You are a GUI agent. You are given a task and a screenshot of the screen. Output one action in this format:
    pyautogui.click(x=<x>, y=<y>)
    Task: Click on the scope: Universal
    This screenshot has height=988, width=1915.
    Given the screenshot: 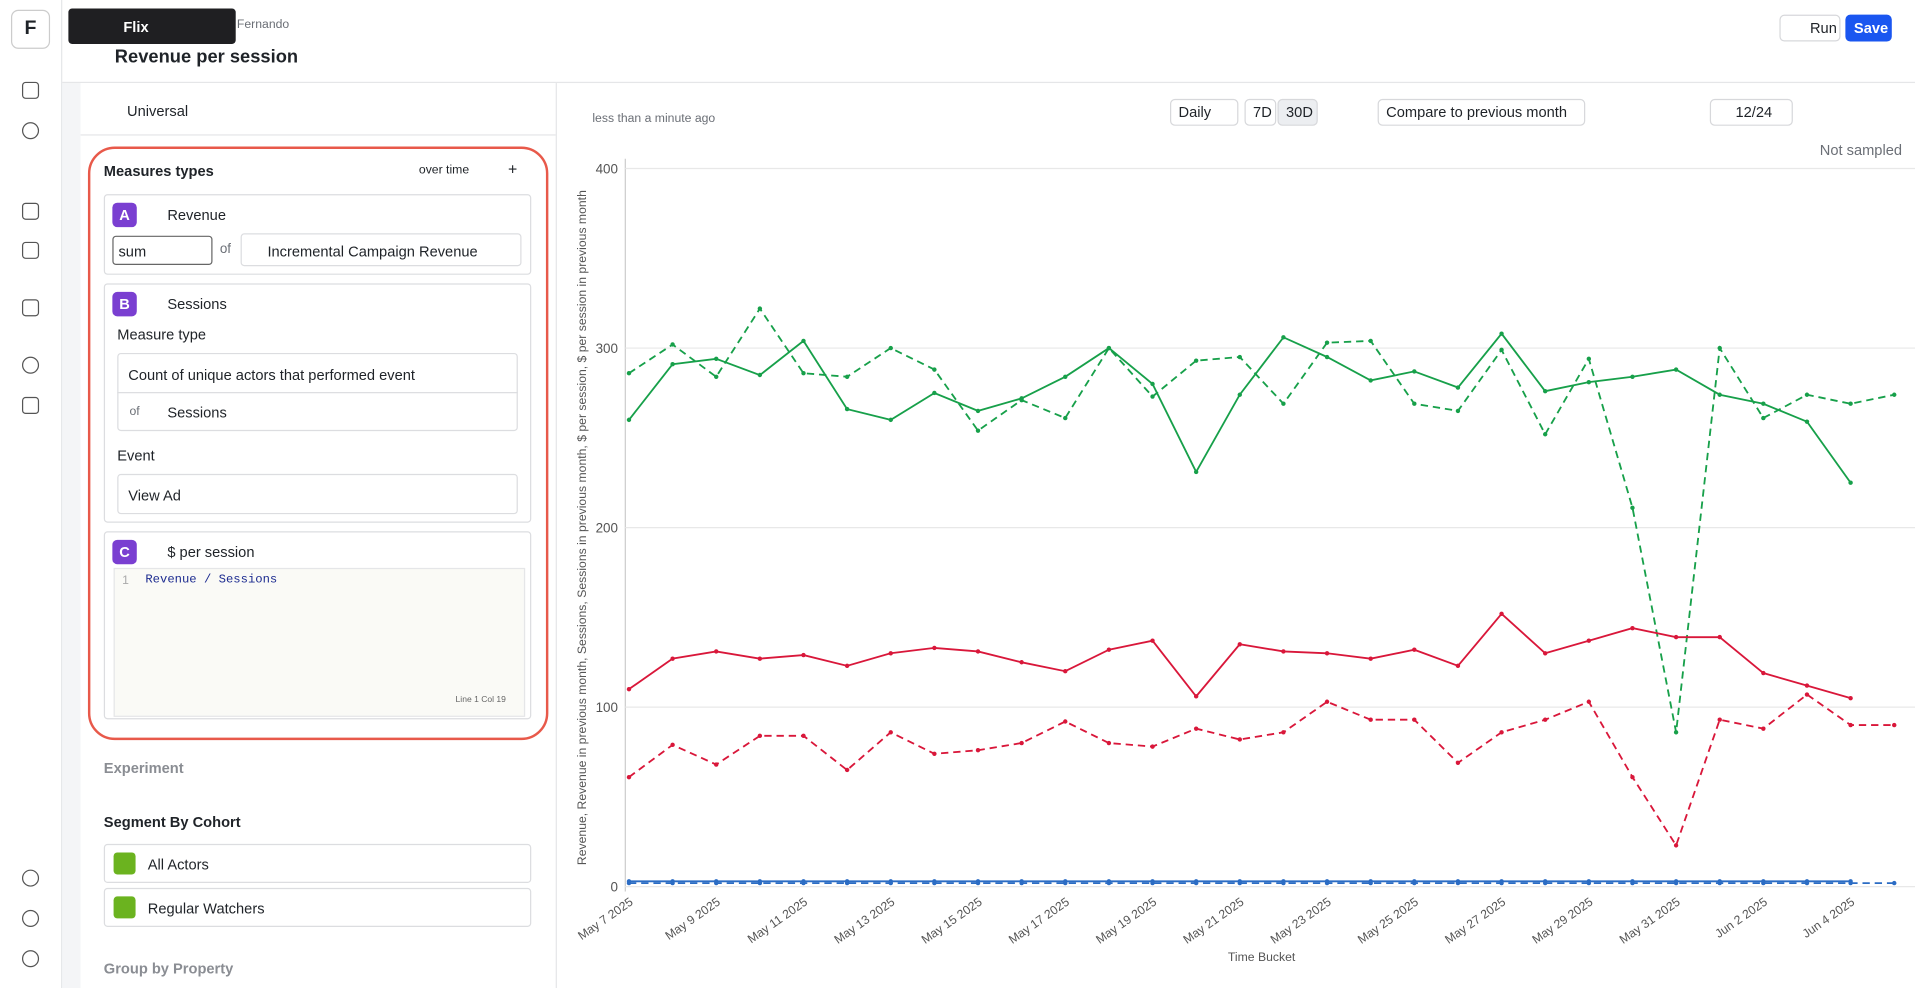 What is the action you would take?
    pyautogui.click(x=158, y=111)
    